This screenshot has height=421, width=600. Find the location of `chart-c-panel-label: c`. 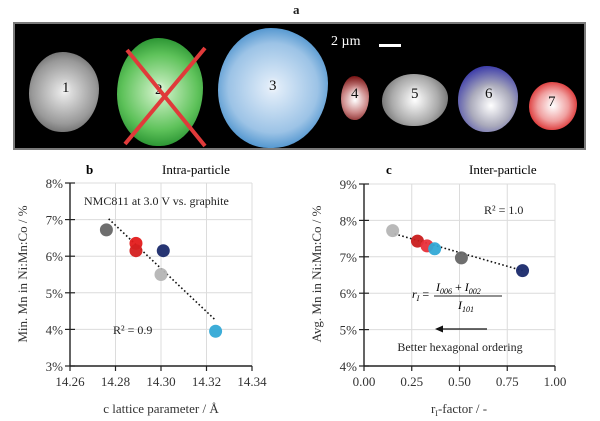

chart-c-panel-label: c is located at coordinates (389, 169).